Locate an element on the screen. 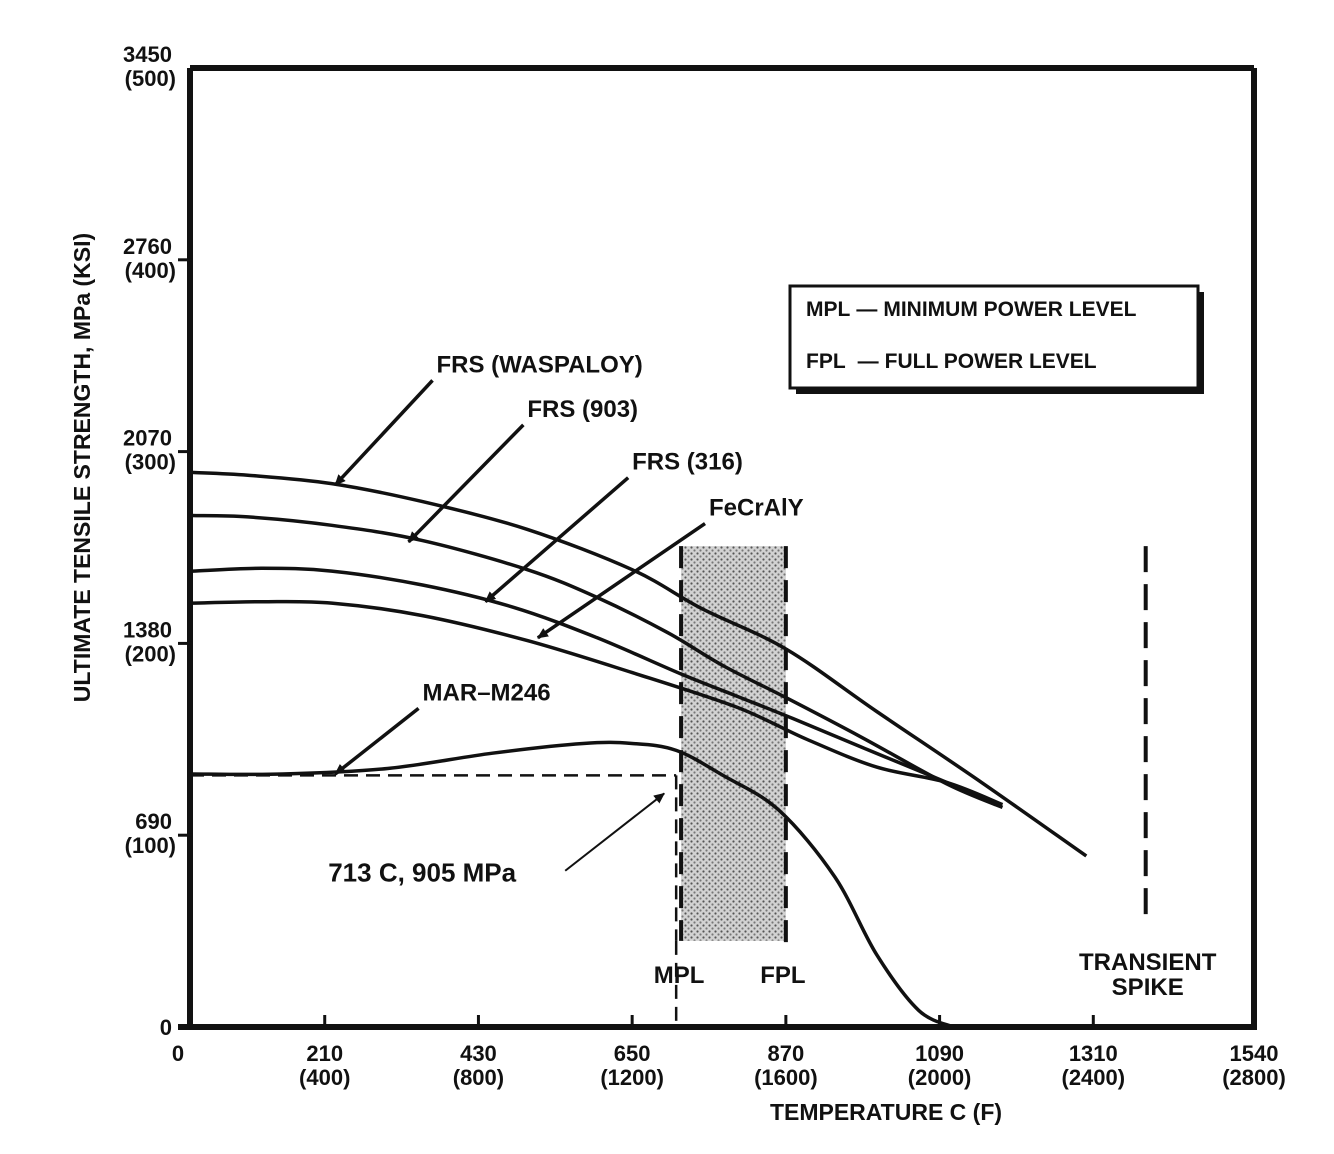  y-tick-sublabel: (400) is located at coordinates (150, 270).